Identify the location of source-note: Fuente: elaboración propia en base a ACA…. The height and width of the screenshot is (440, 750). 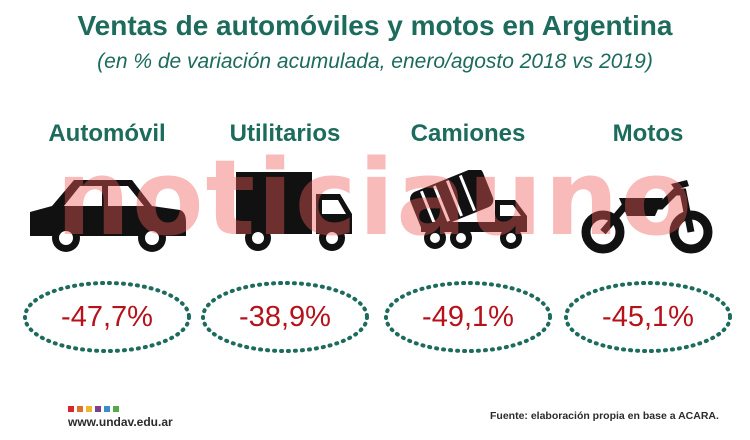
(604, 416).